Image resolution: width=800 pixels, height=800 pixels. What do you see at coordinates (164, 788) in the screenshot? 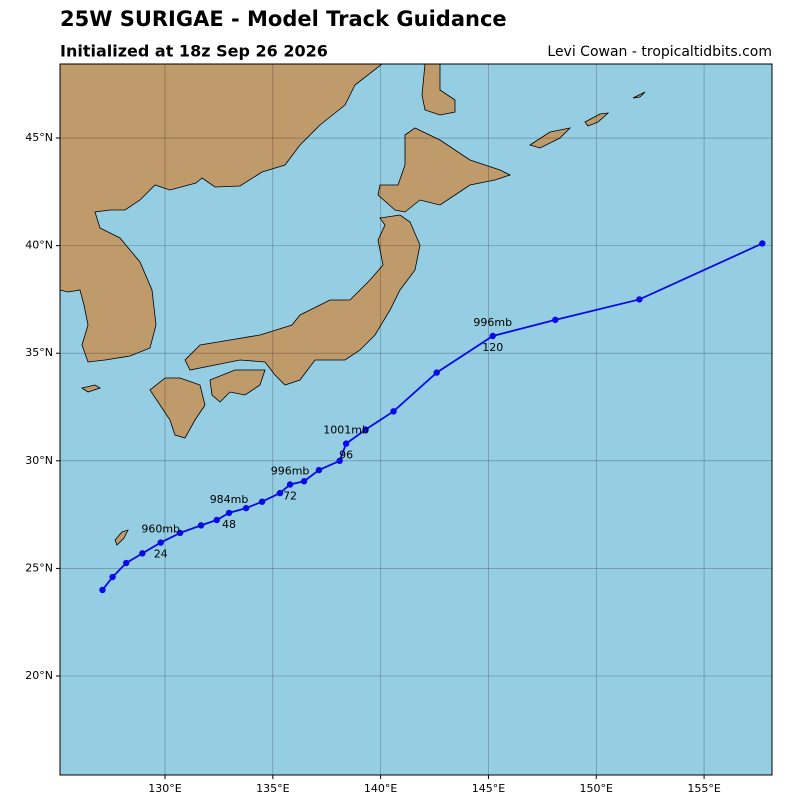
I see `x-tick-label: 130°E` at bounding box center [164, 788].